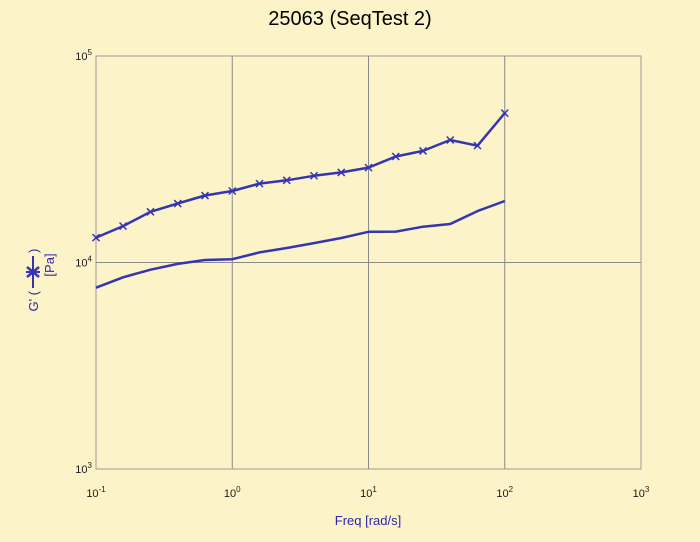 This screenshot has width=700, height=542. Describe the element at coordinates (33, 300) in the screenshot. I see `y-axis-label: G' (` at that location.